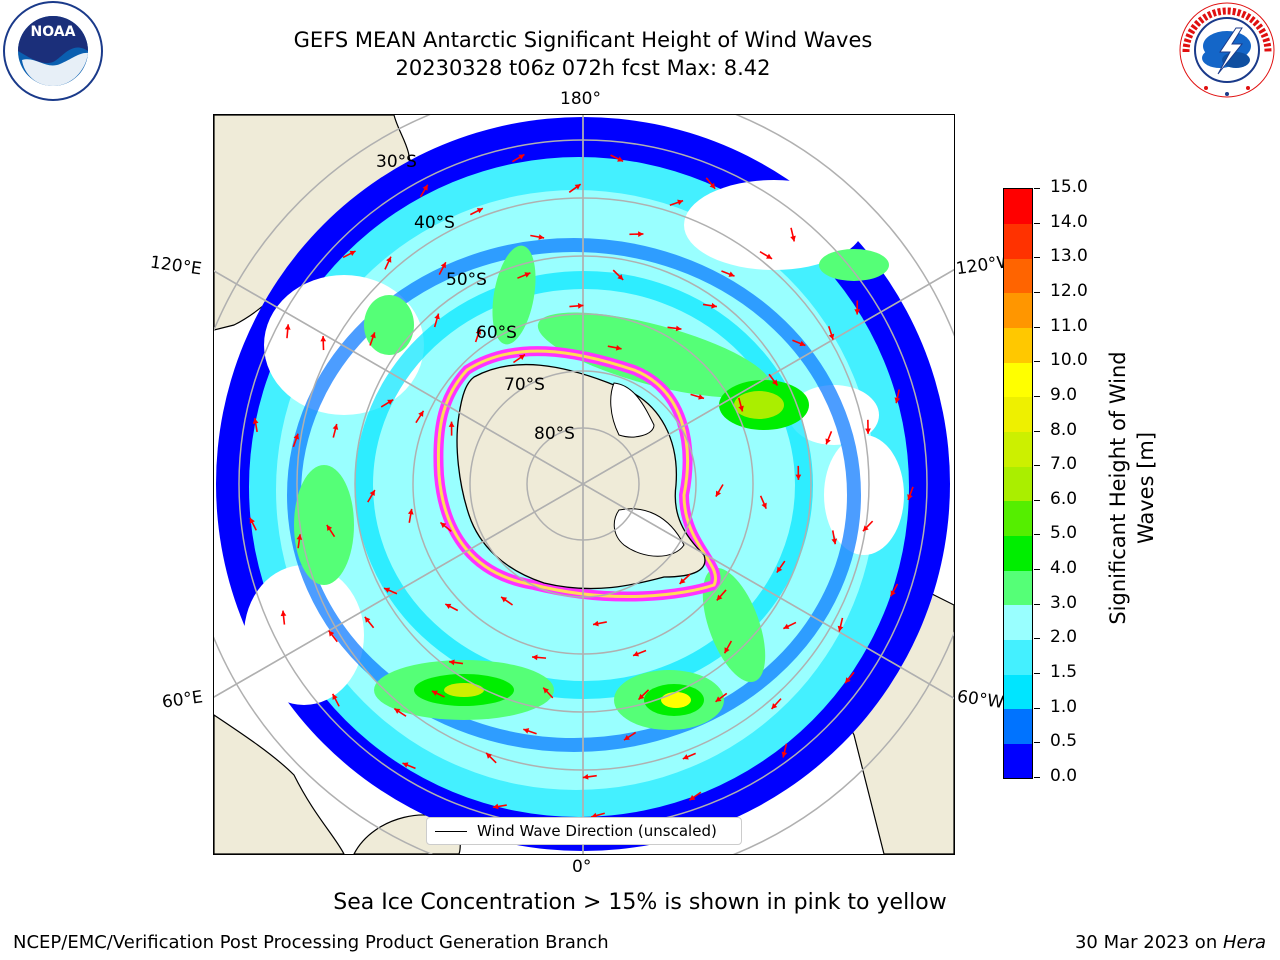 The height and width of the screenshot is (960, 1280). What do you see at coordinates (1069, 360) in the screenshot?
I see `colorbar-tick-label: 10.0` at bounding box center [1069, 360].